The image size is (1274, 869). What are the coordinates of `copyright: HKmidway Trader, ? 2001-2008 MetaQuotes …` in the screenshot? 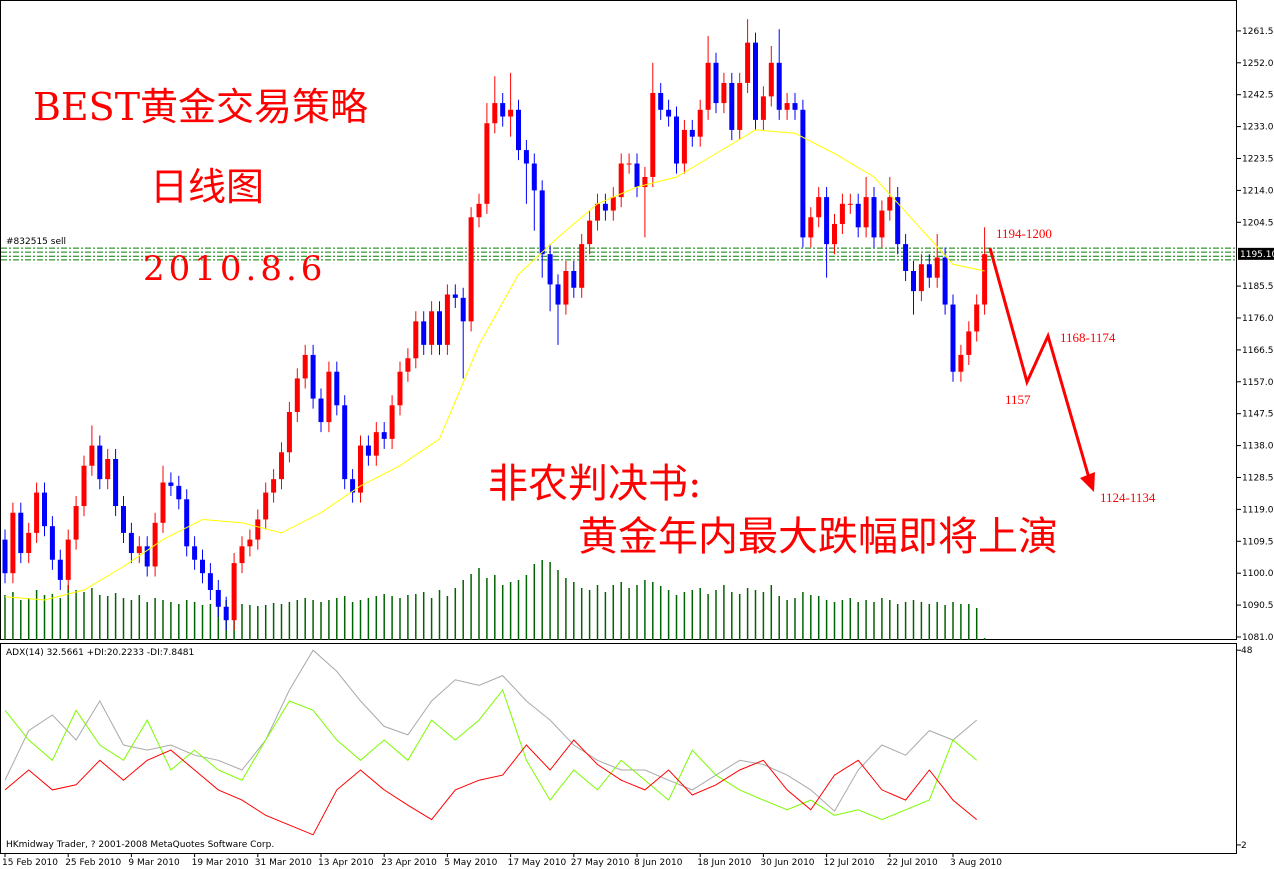 It's located at (140, 845).